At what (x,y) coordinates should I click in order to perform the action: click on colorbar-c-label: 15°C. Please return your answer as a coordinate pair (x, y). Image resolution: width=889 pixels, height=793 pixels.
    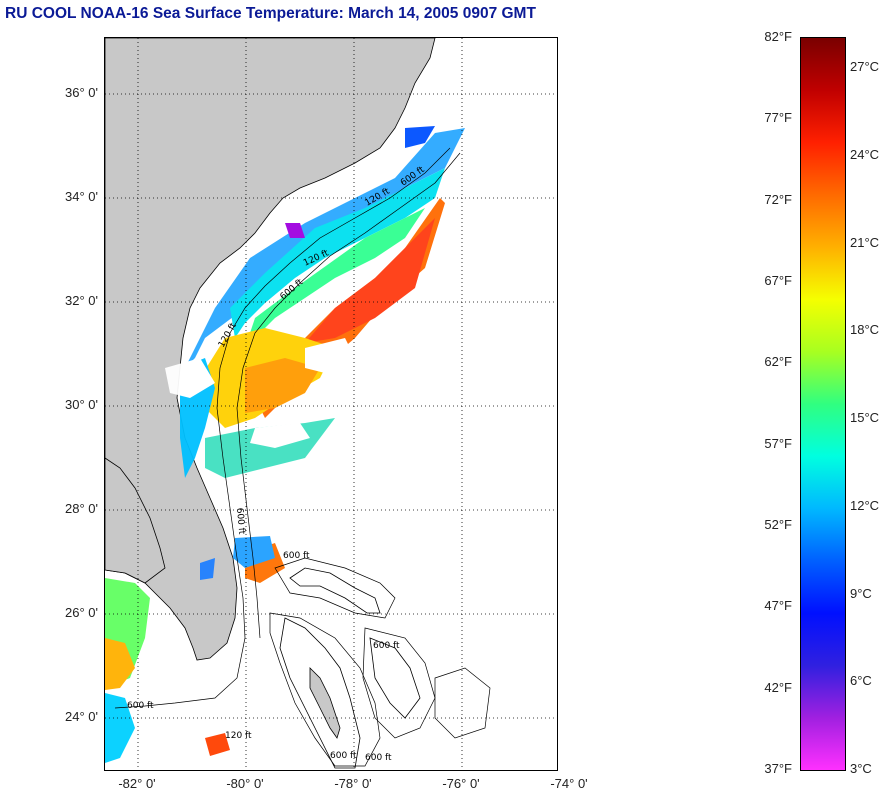
    Looking at the image, I should click on (865, 417).